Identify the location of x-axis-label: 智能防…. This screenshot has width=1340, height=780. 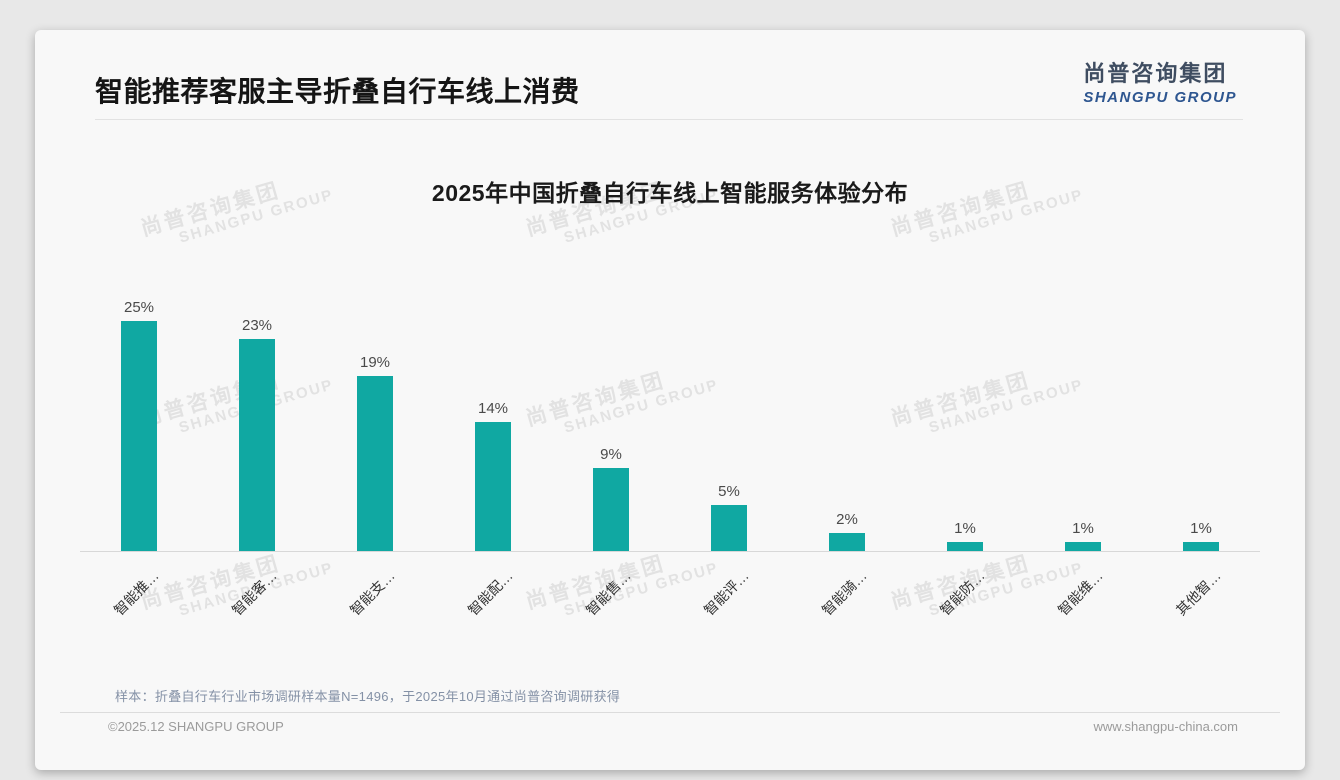
(962, 593).